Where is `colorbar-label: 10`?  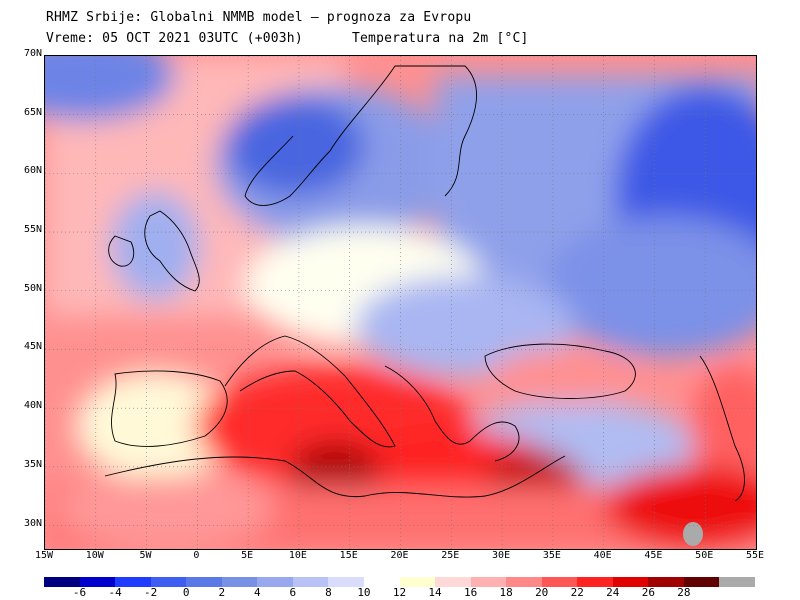
colorbar-label: 10 is located at coordinates (364, 592).